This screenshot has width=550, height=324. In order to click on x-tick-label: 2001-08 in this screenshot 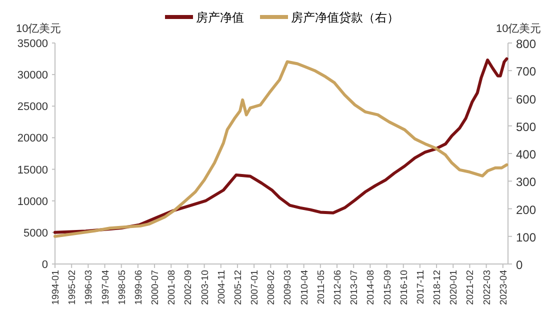, I will do `click(172, 287)`.